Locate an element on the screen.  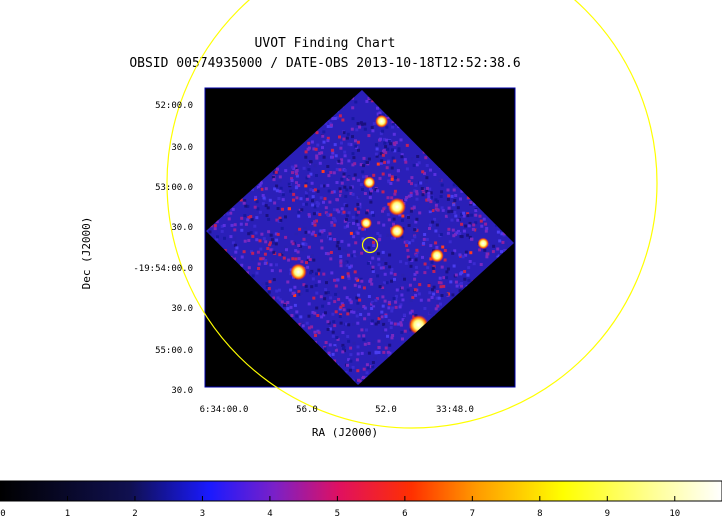
colorbar-tick-label: 4 is located at coordinates (269, 514).